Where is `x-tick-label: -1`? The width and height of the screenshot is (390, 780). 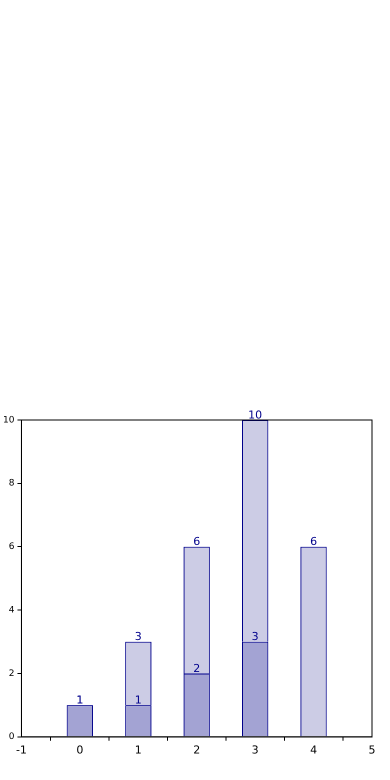
x-tick-label: -1 is located at coordinates (21, 749).